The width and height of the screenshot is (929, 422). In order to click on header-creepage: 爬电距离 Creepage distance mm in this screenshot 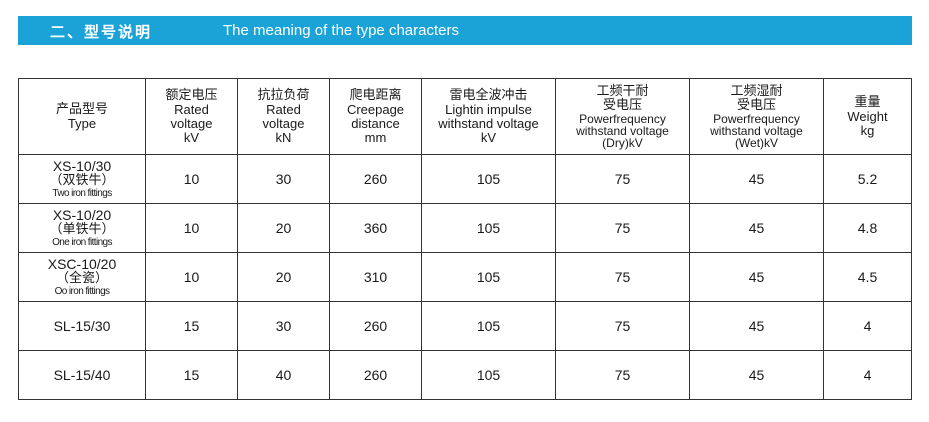, I will do `click(375, 116)`.